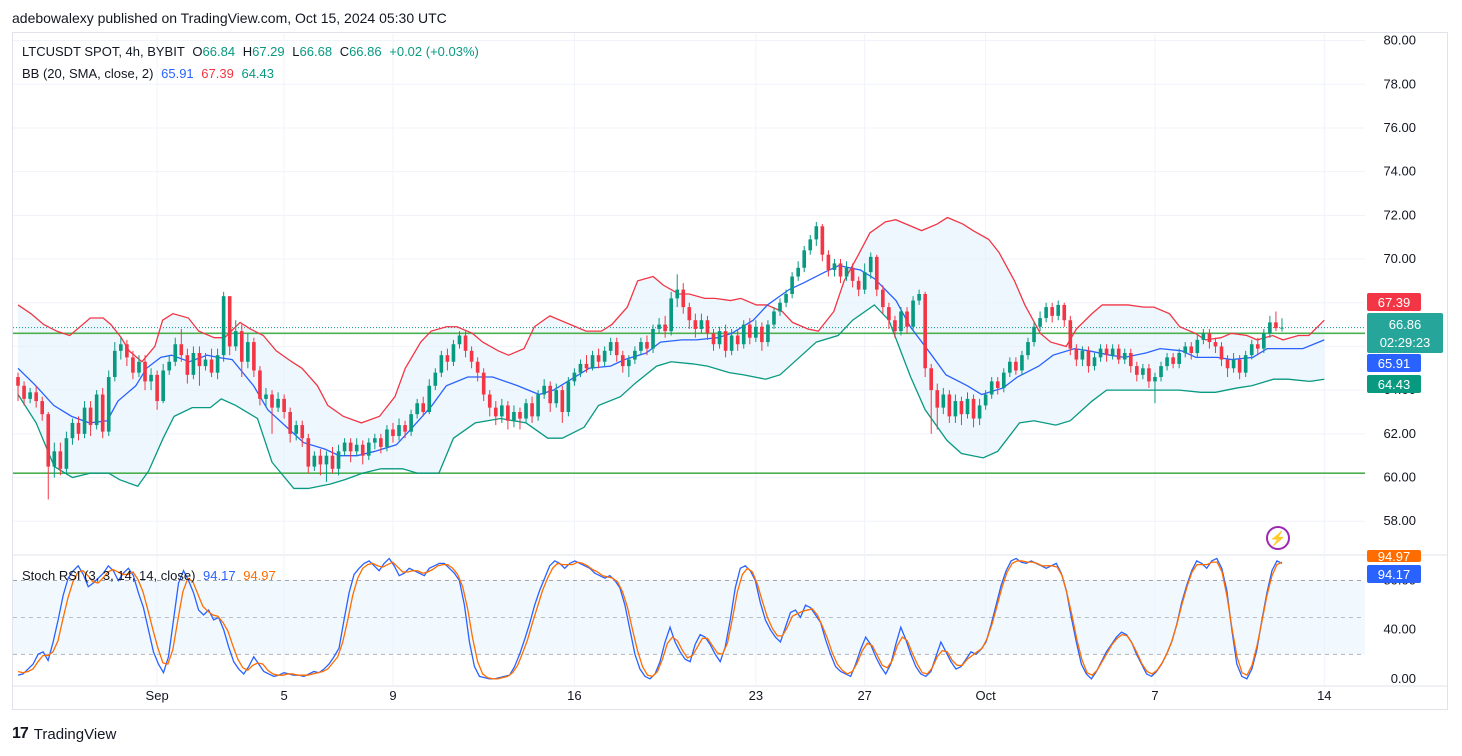 This screenshot has height=756, width=1462. What do you see at coordinates (1394, 363) in the screenshot?
I see `basis-badge-text: 65.91` at bounding box center [1394, 363].